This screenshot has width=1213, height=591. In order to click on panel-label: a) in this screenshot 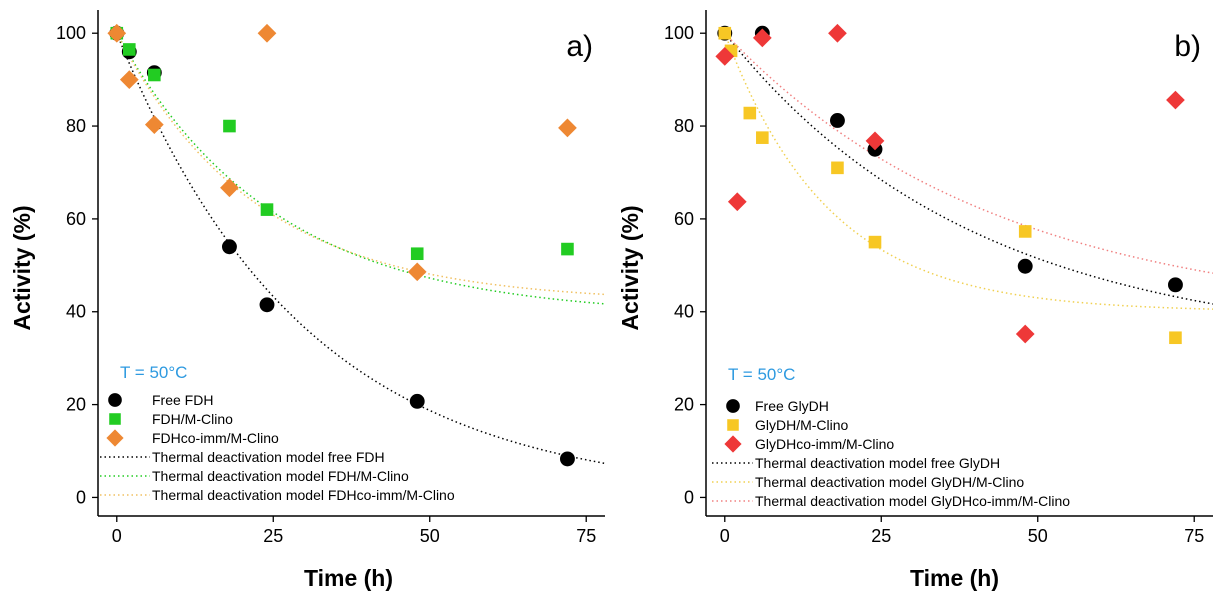, I will do `click(579, 46)`.